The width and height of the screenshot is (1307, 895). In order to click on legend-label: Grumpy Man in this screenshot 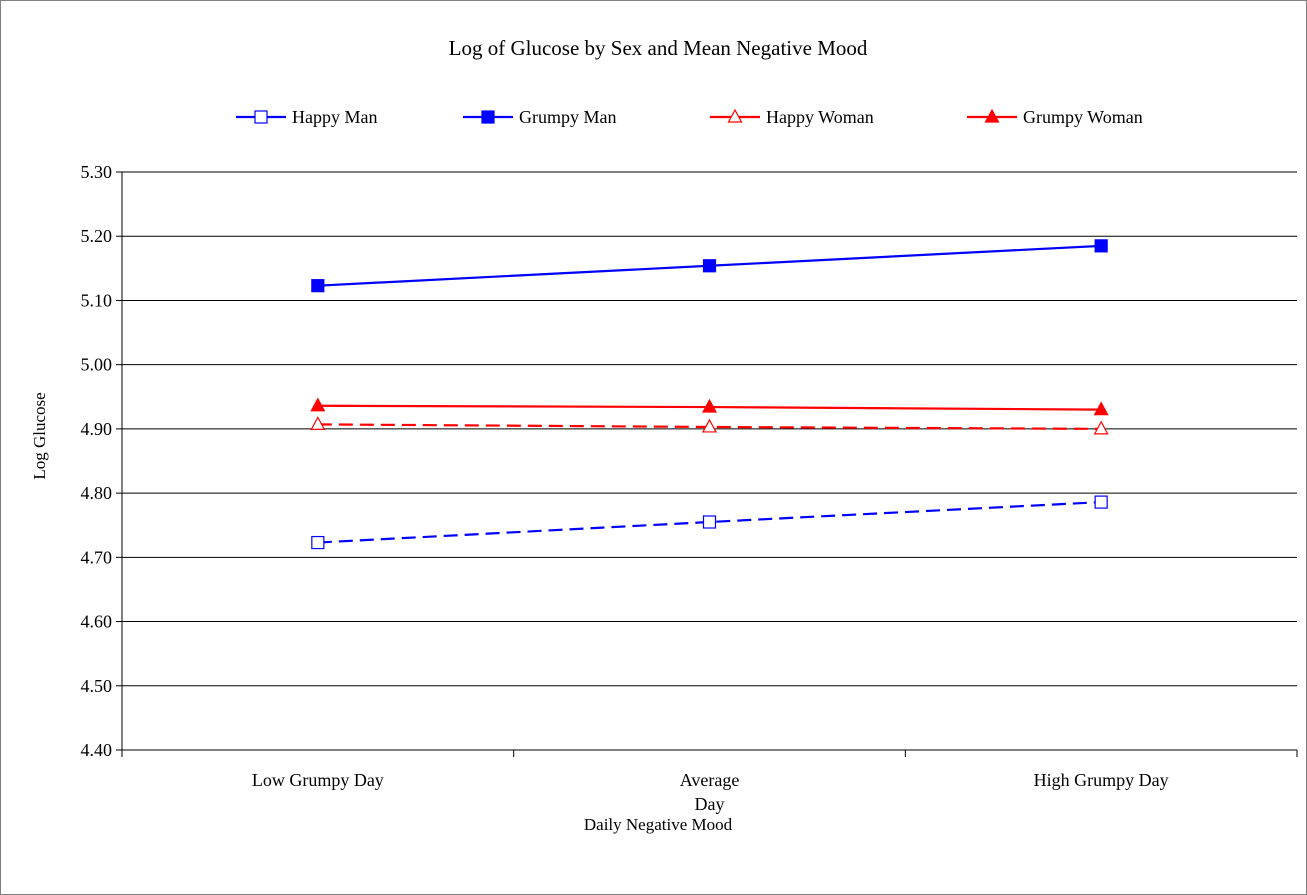, I will do `click(568, 117)`.